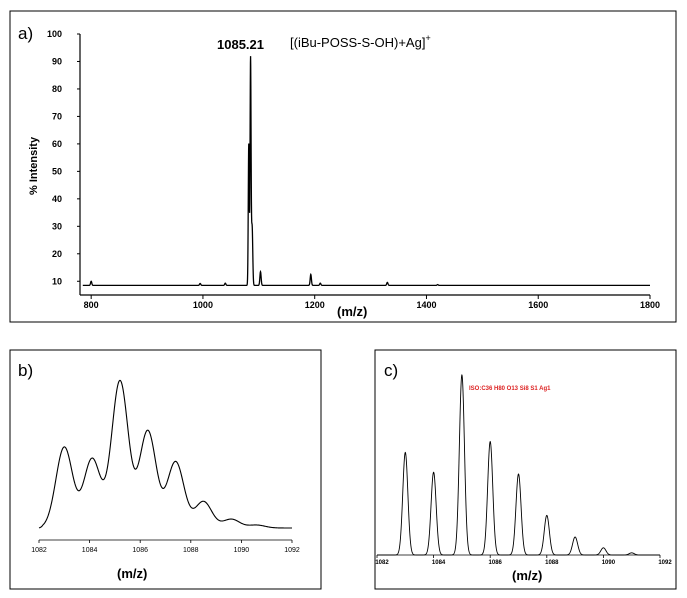  What do you see at coordinates (165, 454) in the screenshot?
I see `panel-b-spectrum-line` at bounding box center [165, 454].